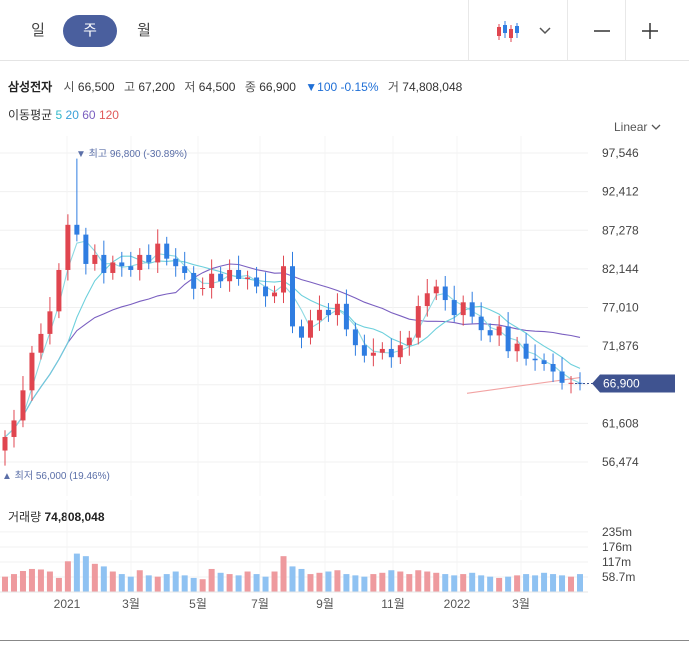 Image resolution: width=689 pixels, height=650 pixels. Describe the element at coordinates (63, 114) in the screenshot. I see `moving-average-legend: 이동평균 5 20 60 120` at that location.